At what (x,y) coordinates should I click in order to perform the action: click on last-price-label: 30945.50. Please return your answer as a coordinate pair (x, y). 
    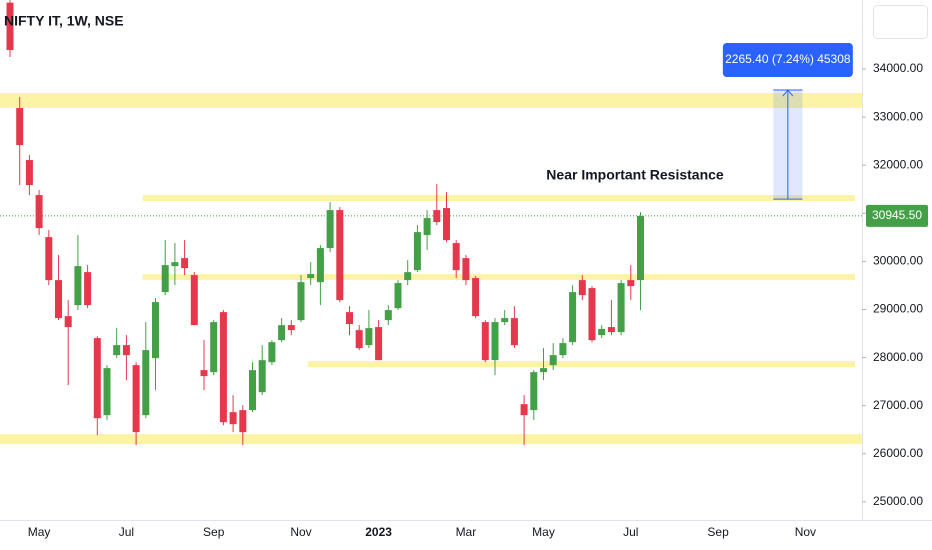
    Looking at the image, I should click on (897, 215).